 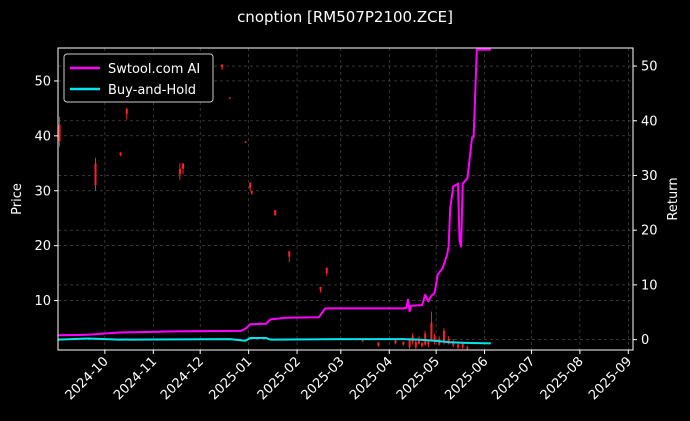 What do you see at coordinates (645, 340) in the screenshot?
I see `y-right-tick-label: 0` at bounding box center [645, 340].